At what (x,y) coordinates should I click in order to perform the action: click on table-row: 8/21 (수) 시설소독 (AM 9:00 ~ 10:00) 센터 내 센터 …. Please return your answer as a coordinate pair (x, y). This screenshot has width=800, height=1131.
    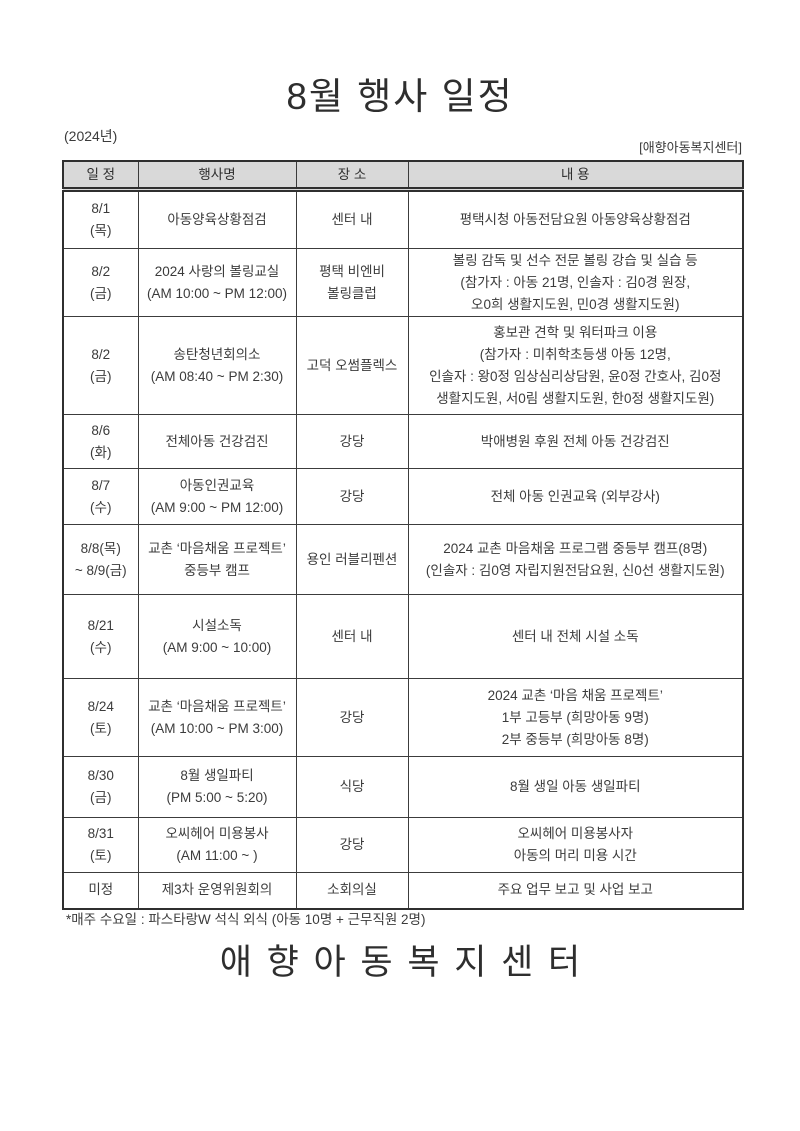
    Looking at the image, I should click on (403, 636).